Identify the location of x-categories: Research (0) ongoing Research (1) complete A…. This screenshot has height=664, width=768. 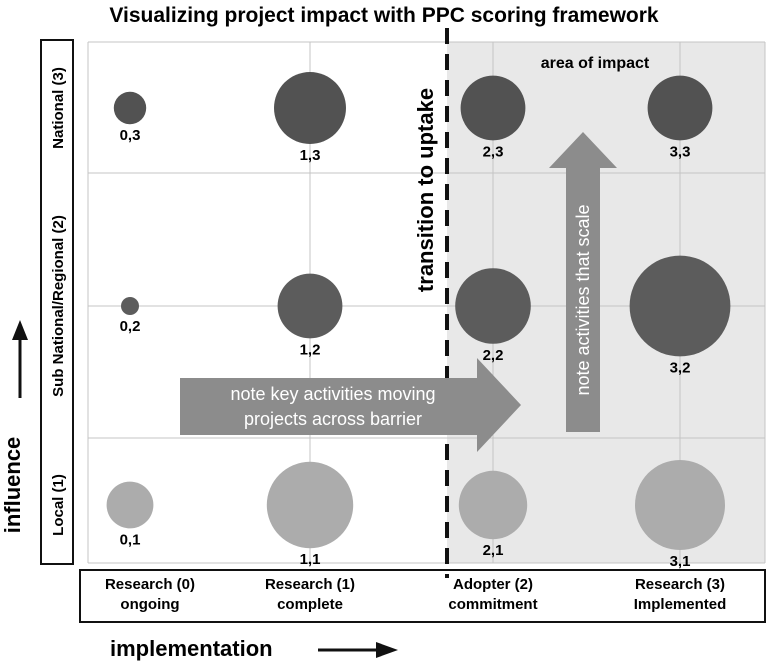
(415, 594).